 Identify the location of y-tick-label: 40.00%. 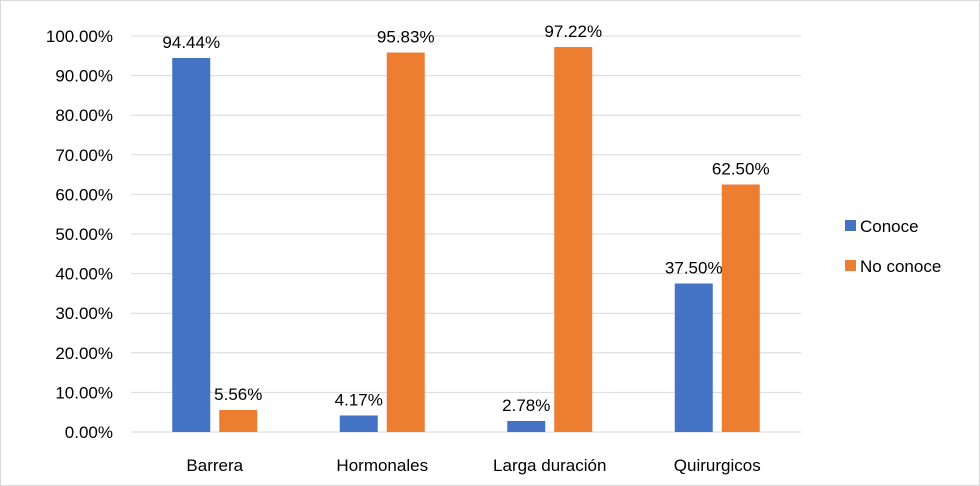
(84, 274).